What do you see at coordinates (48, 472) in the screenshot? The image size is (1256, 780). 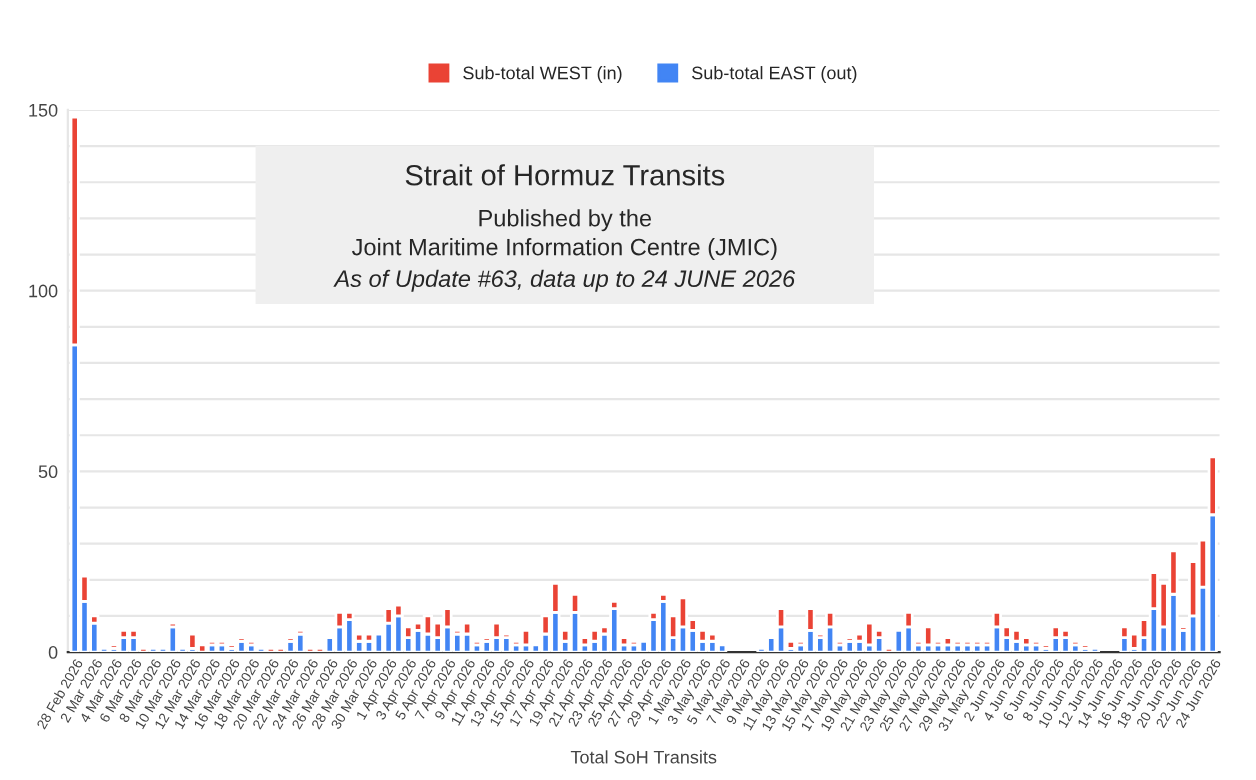 I see `y-tick-label: 50` at bounding box center [48, 472].